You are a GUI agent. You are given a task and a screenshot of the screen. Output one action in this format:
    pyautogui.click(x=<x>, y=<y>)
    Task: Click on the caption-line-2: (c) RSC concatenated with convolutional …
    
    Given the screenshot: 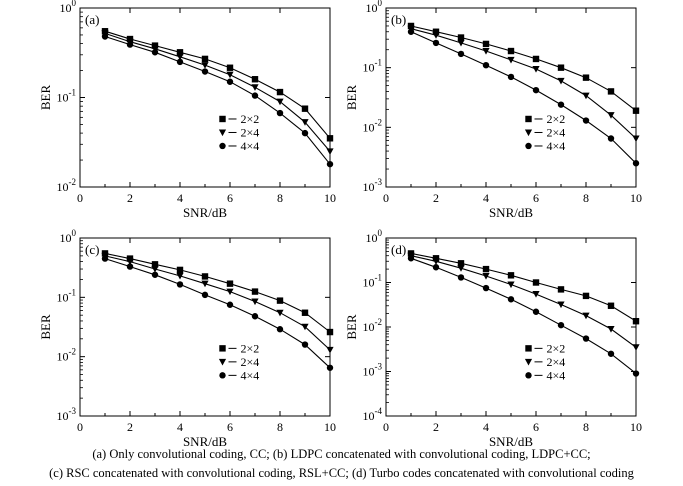 What is the action you would take?
    pyautogui.click(x=341, y=473)
    